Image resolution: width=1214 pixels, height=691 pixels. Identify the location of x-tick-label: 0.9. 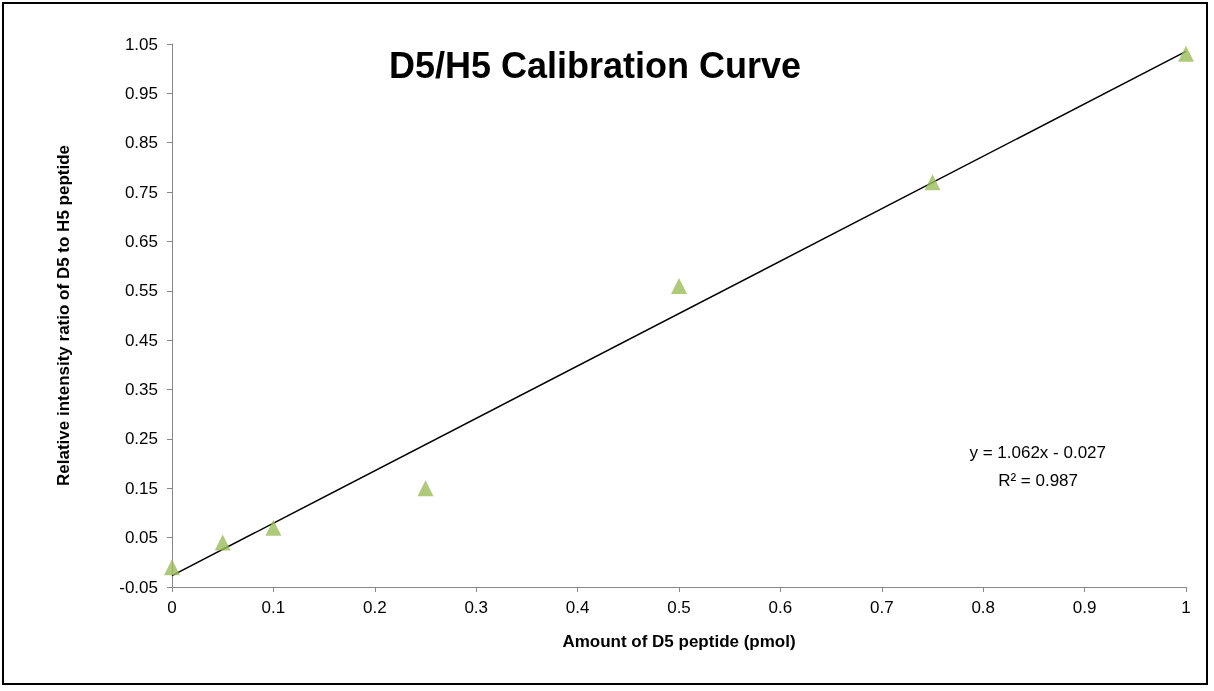
(1084, 607).